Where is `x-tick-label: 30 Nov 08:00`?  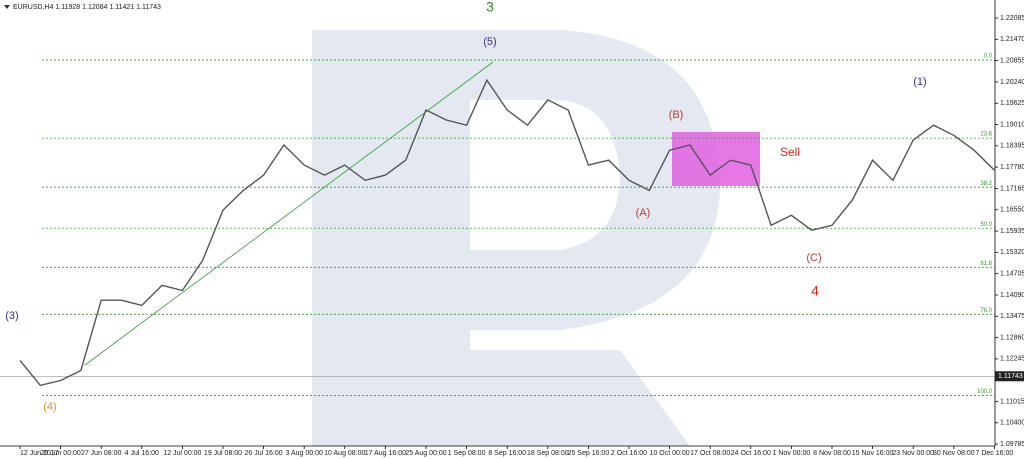 x-tick-label: 30 Nov 08:00 is located at coordinates (954, 453).